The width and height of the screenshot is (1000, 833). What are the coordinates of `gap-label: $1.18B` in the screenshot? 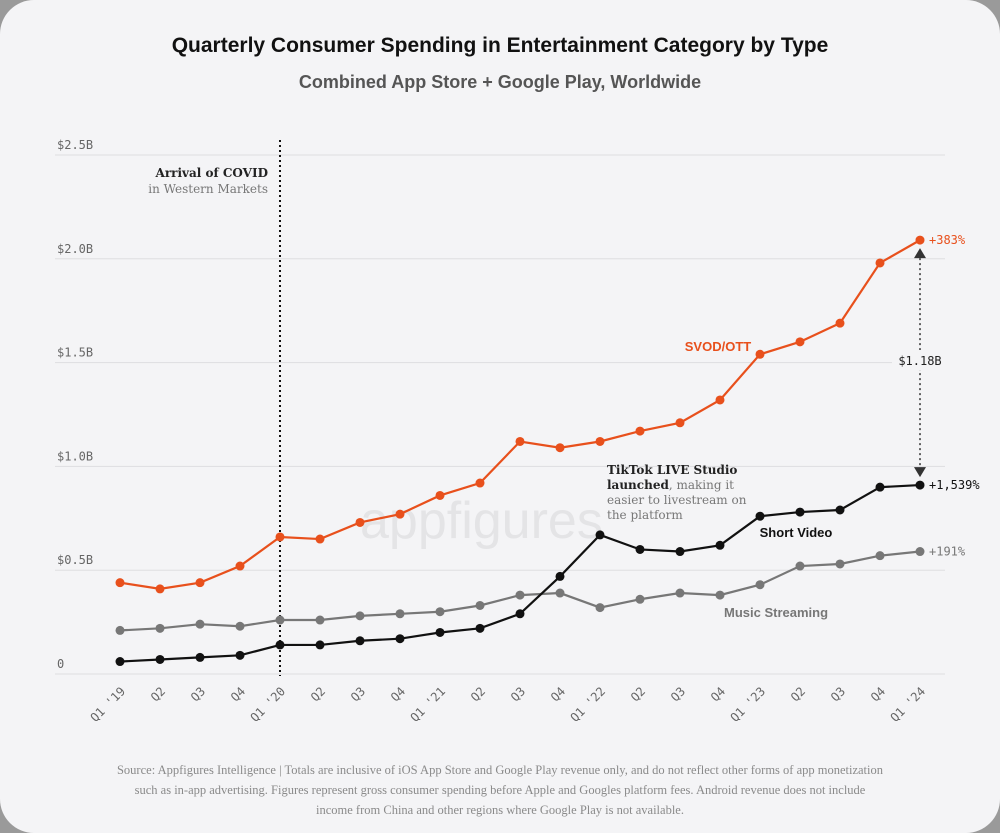 It's located at (919, 361).